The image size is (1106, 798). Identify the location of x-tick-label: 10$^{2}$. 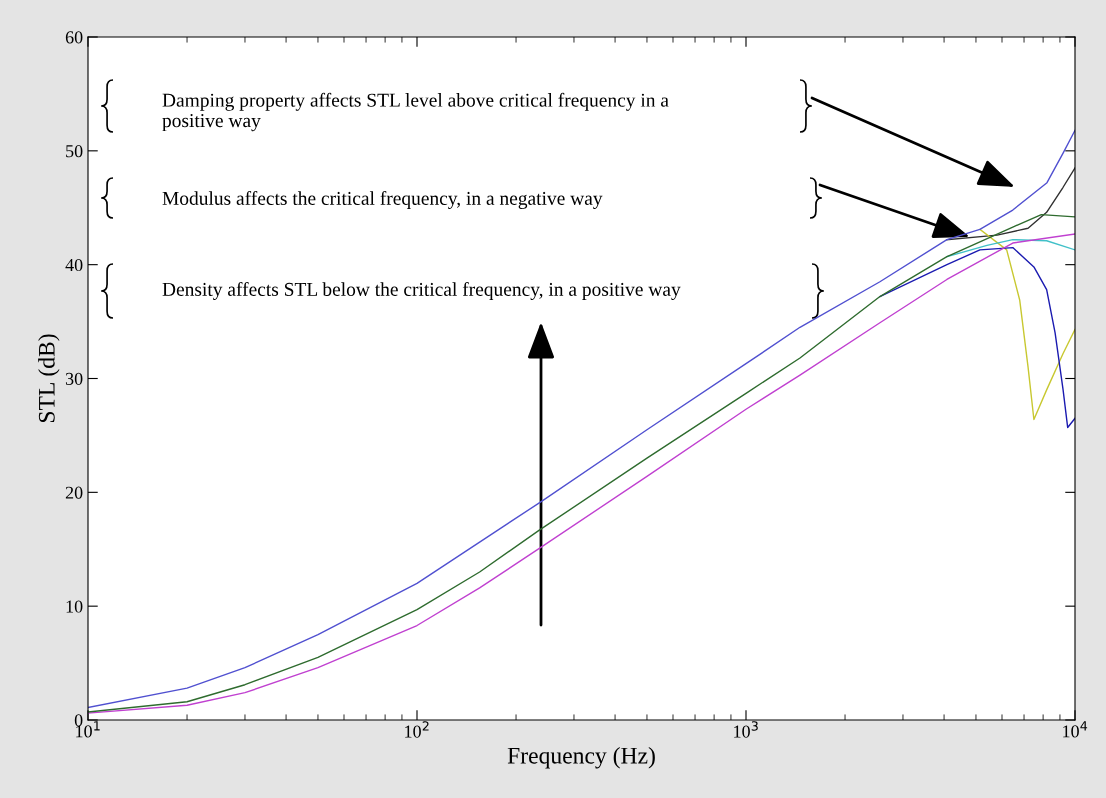
(417, 729).